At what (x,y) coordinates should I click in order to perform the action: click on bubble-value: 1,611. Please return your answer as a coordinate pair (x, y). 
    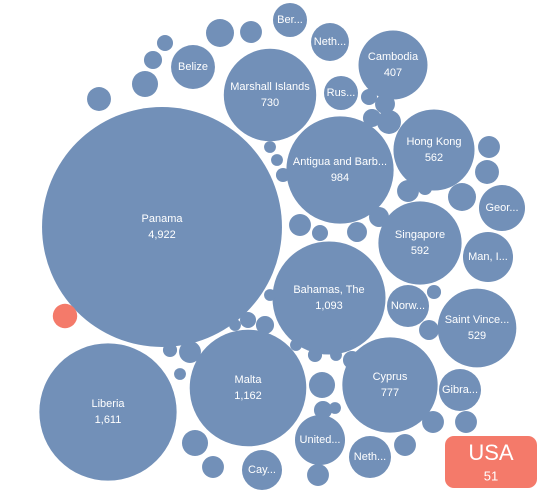
    Looking at the image, I should click on (108, 420).